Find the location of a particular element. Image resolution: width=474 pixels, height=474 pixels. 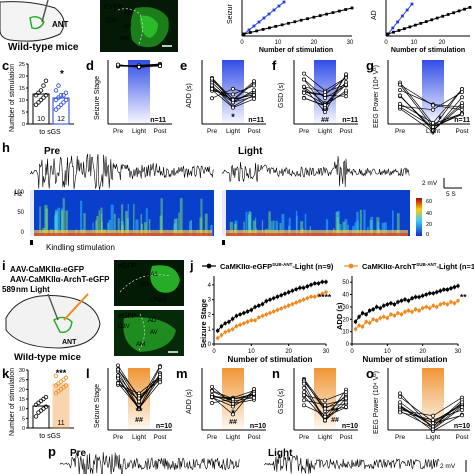

xtick-pre-m: Pre is located at coordinates (212, 437).